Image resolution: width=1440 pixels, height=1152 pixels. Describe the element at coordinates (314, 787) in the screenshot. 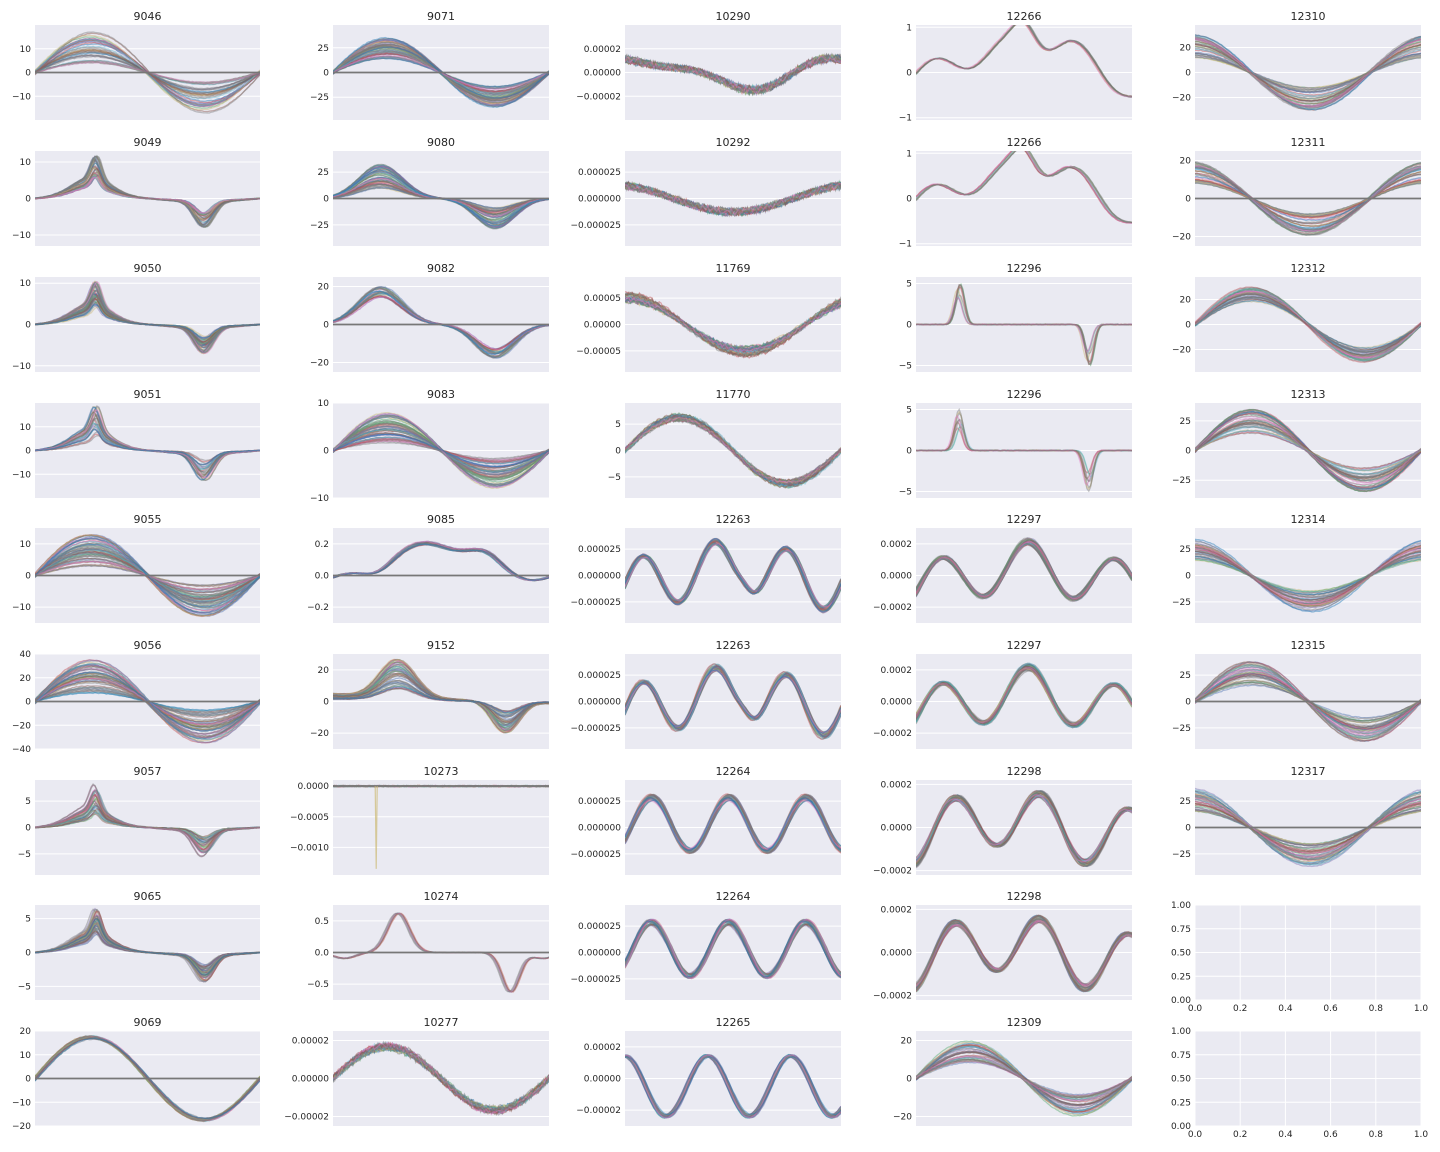

I see `y-tick-label: 0.0000` at that location.